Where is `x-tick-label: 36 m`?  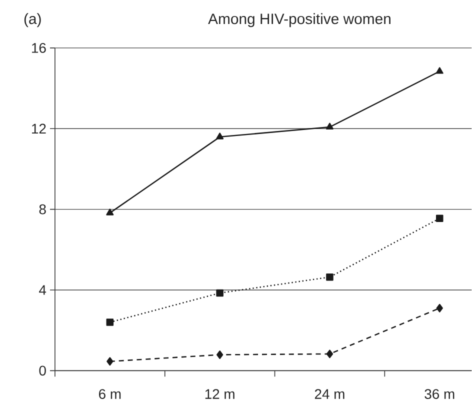
x-tick-label: 36 m is located at coordinates (439, 394).